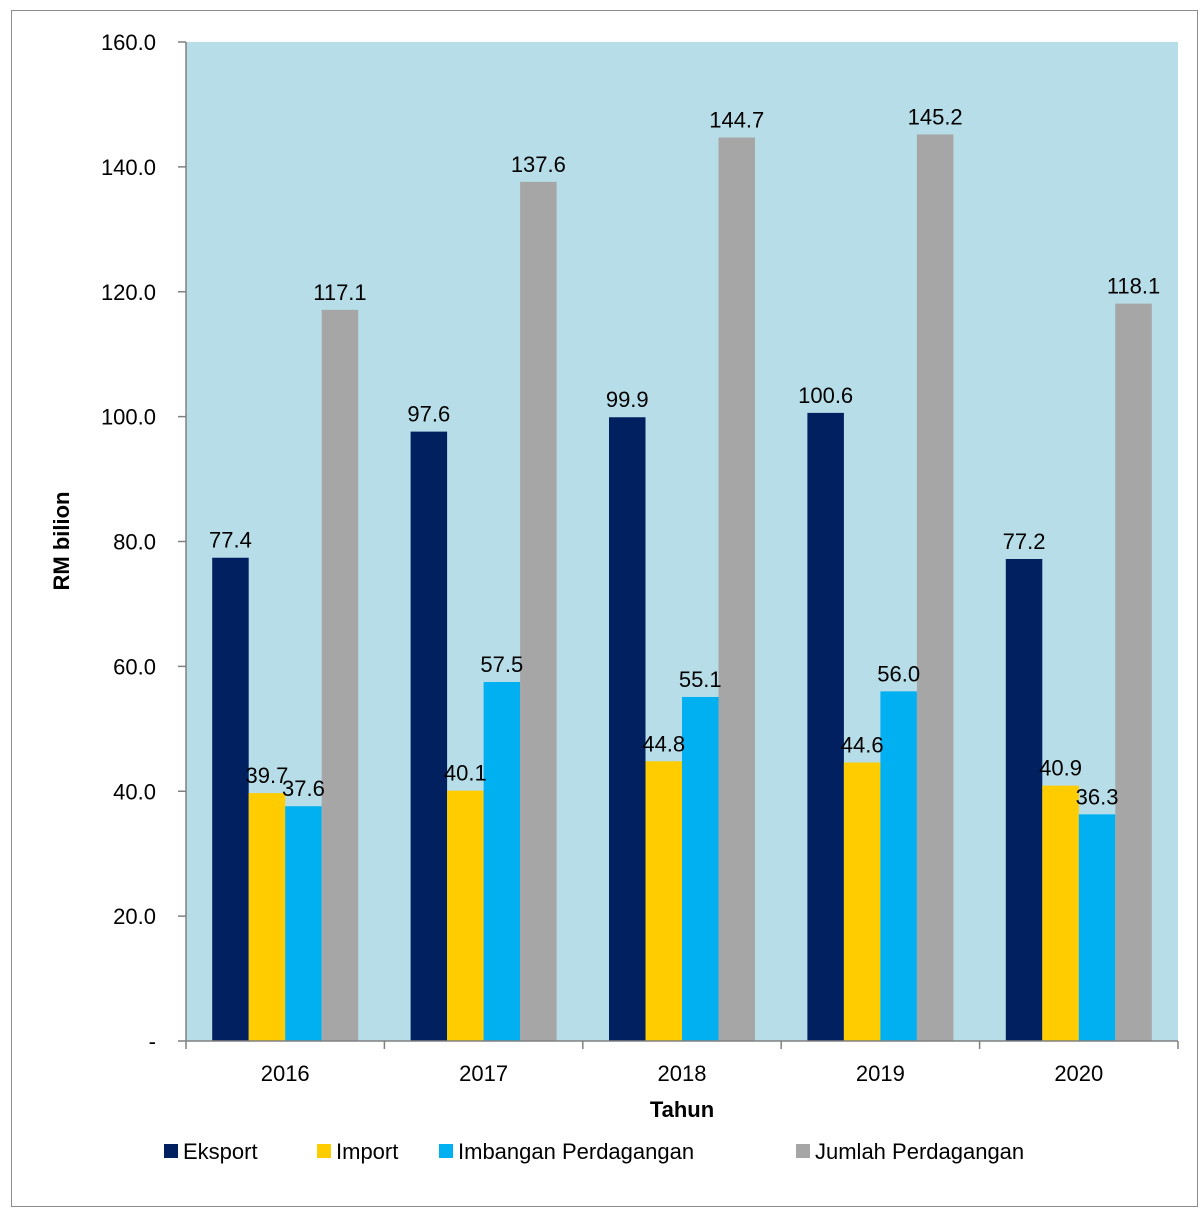 The image size is (1200, 1209). I want to click on legend-label: Import, so click(367, 1151).